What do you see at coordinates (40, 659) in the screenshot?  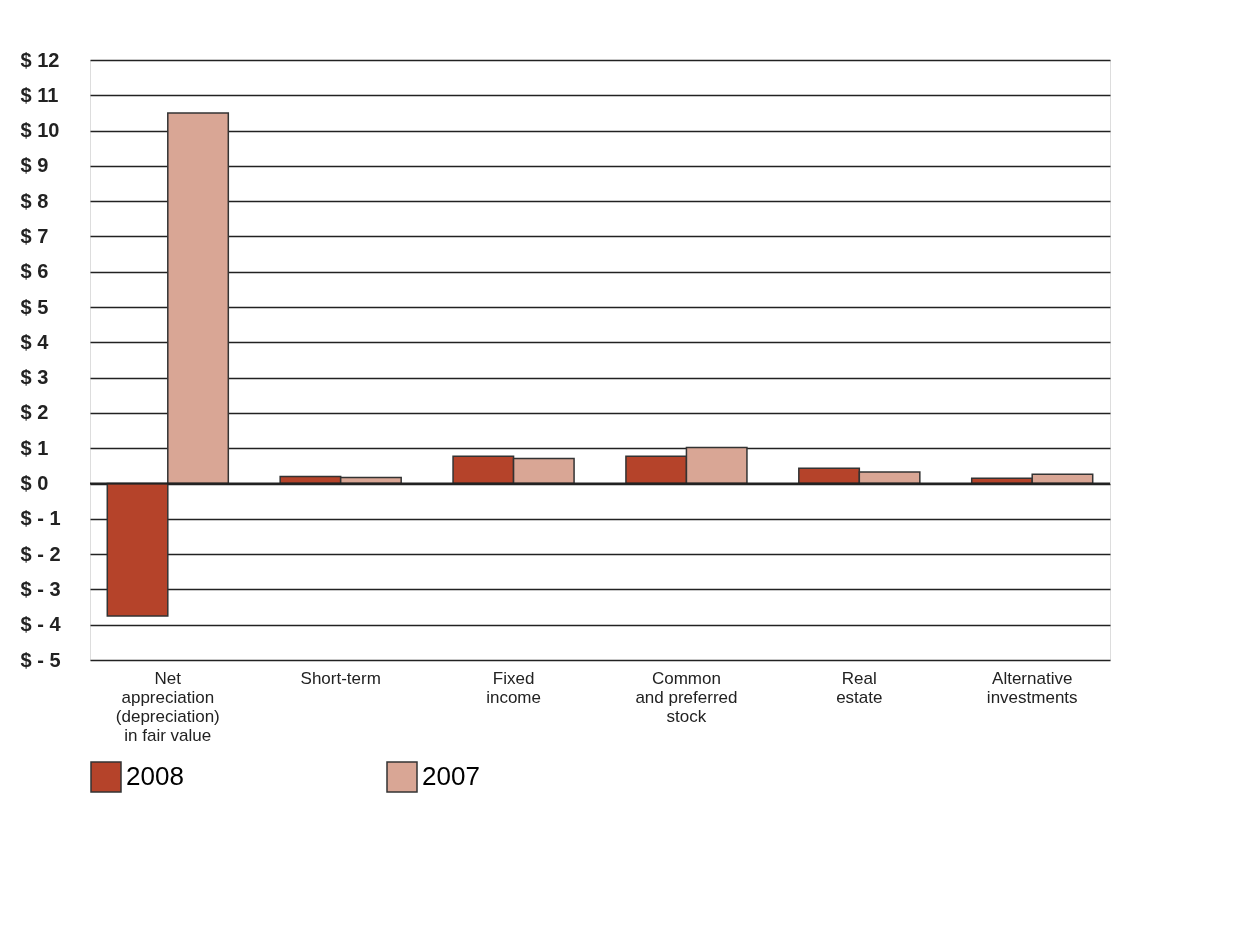 I see `y-tick-label: $ - 5` at bounding box center [40, 659].